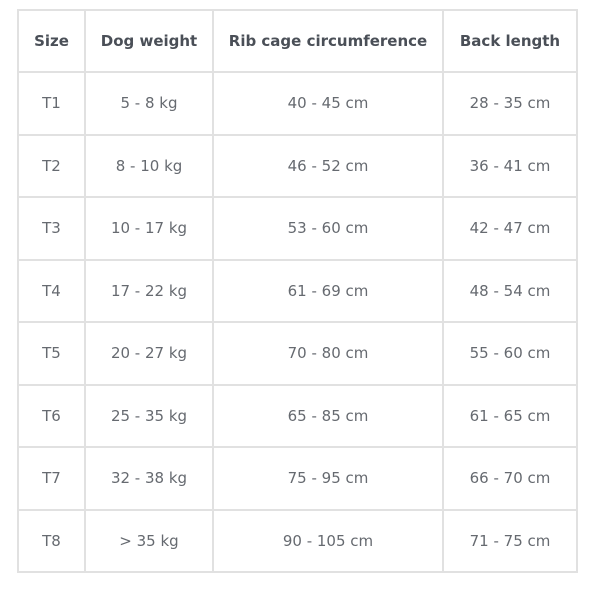 Image resolution: width=600 pixels, height=600 pixels. What do you see at coordinates (510, 290) in the screenshot?
I see `cell-back-length: 48 - 54 cm` at bounding box center [510, 290].